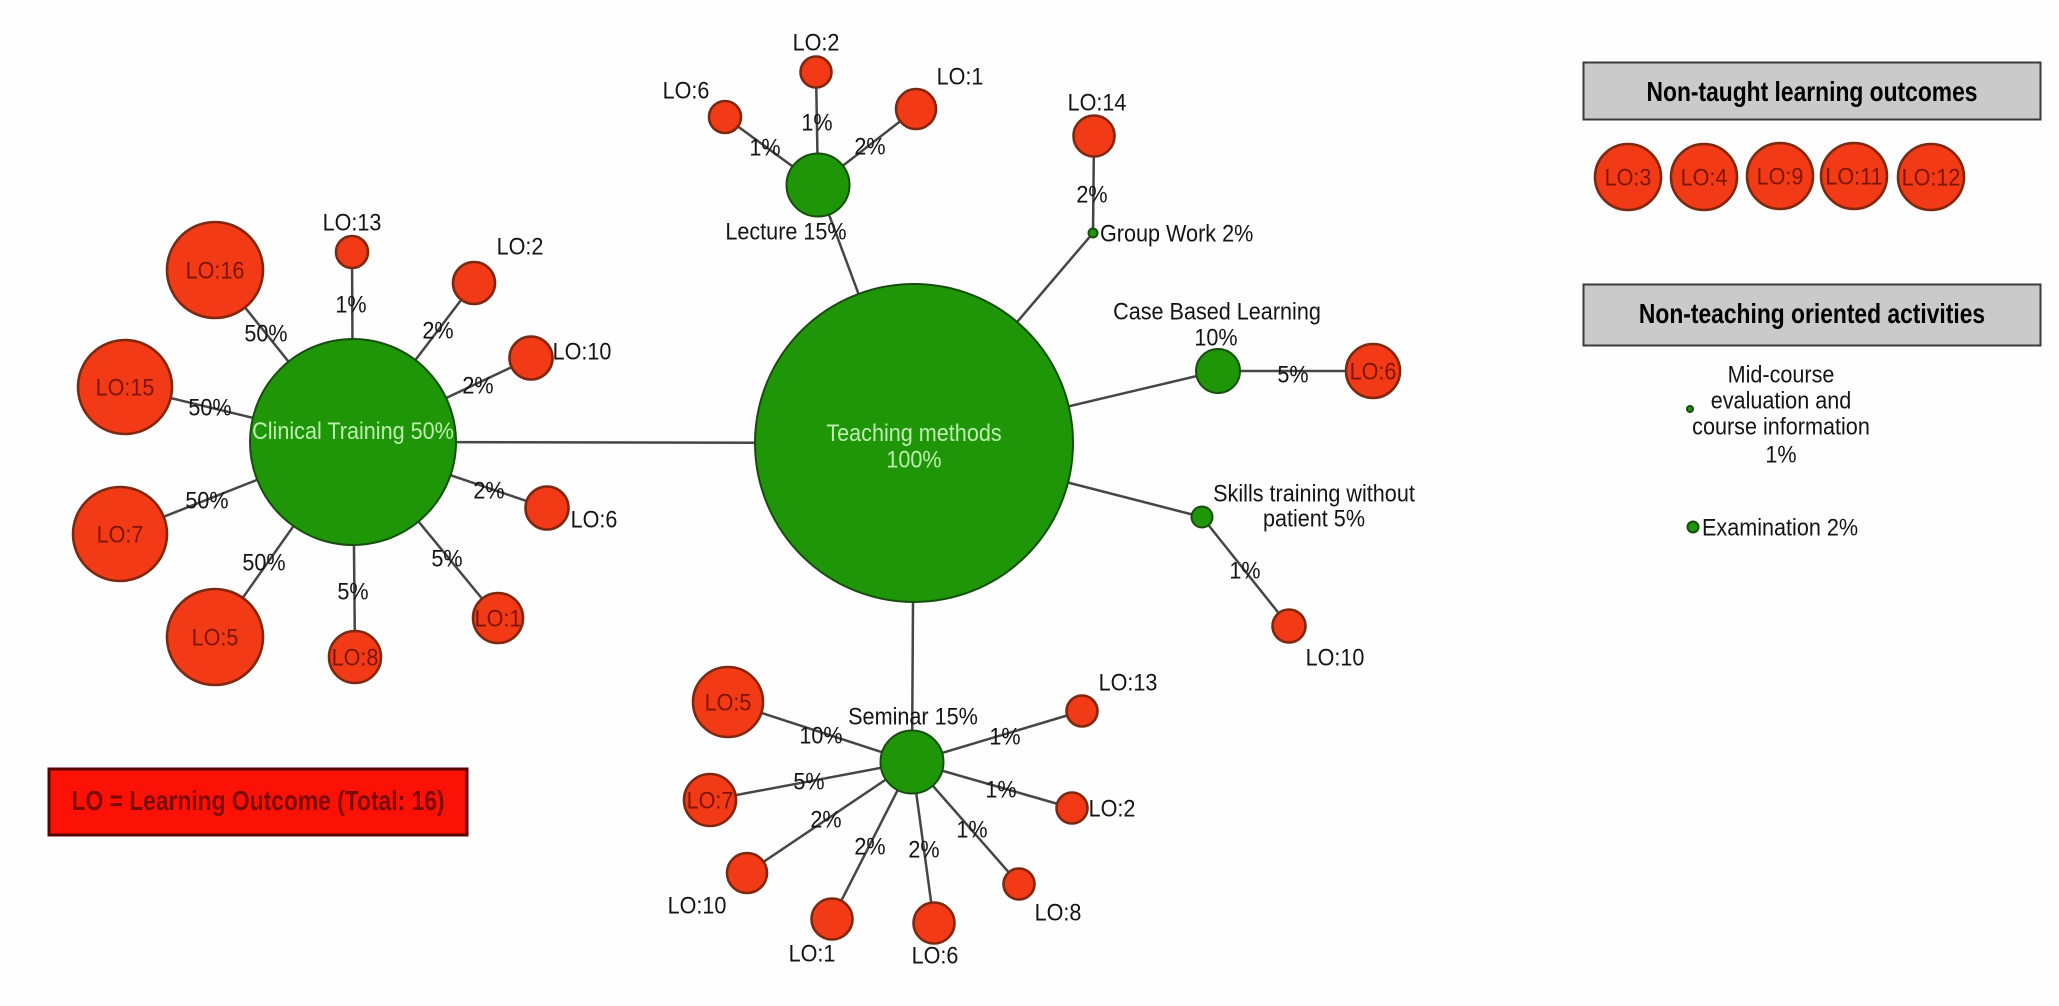  I want to click on svg-text: LO:3, so click(1628, 178).